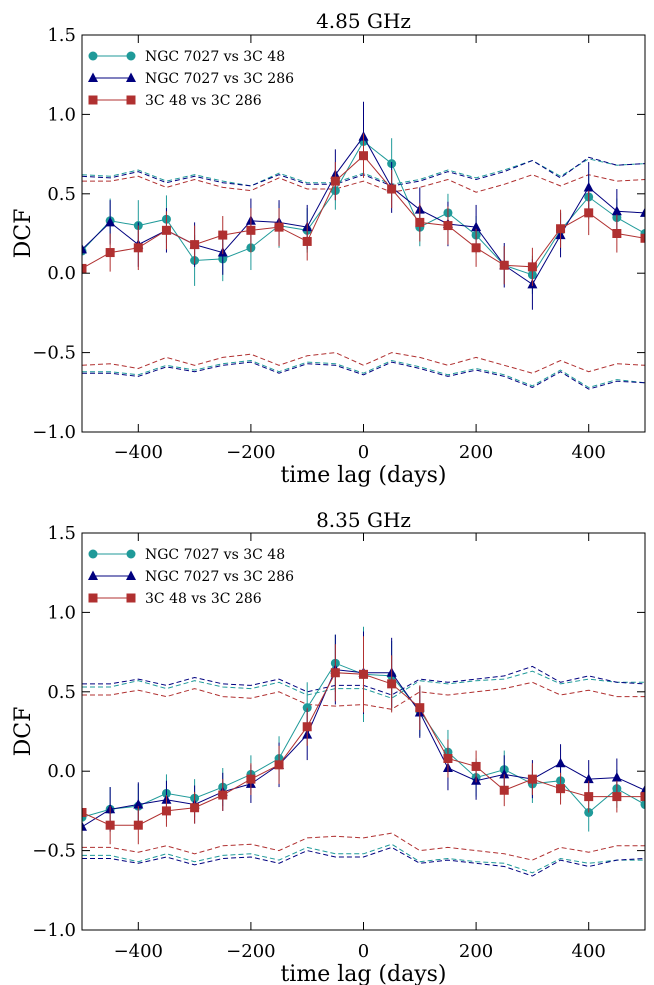 This screenshot has height=985, width=654. I want to click on x-tick-label: −400, so click(138, 951).